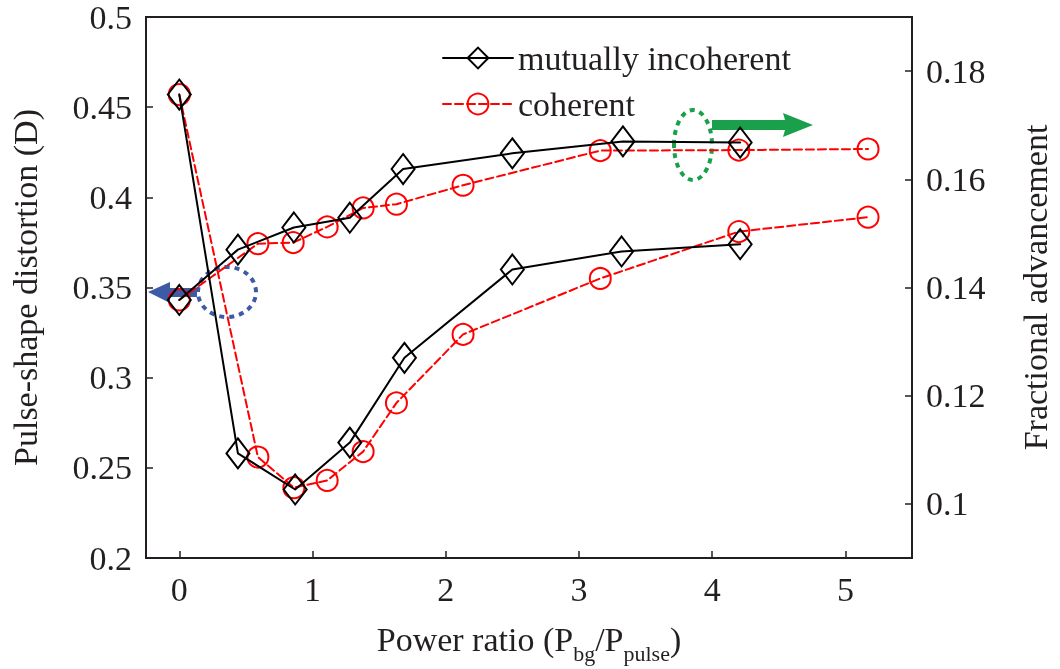  I want to click on y2-tick-label: 0.18, so click(956, 71).